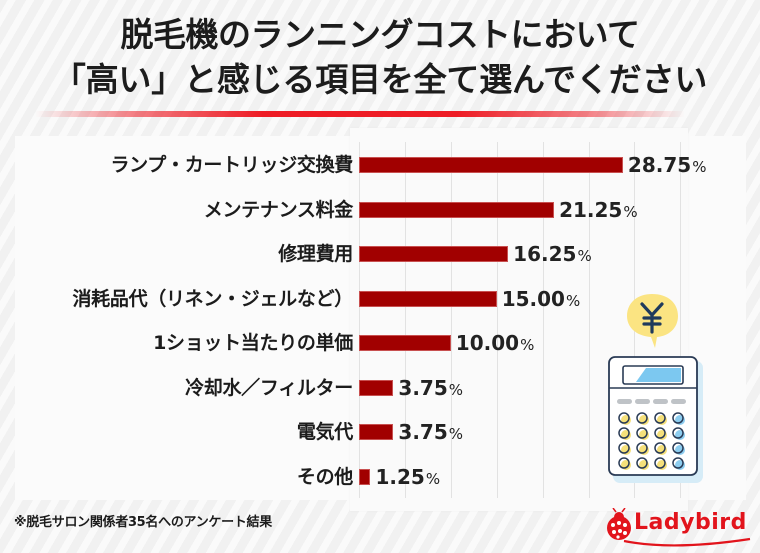  I want to click on bar-row: 冷却水／フィルター 3.75%, so click(380, 388).